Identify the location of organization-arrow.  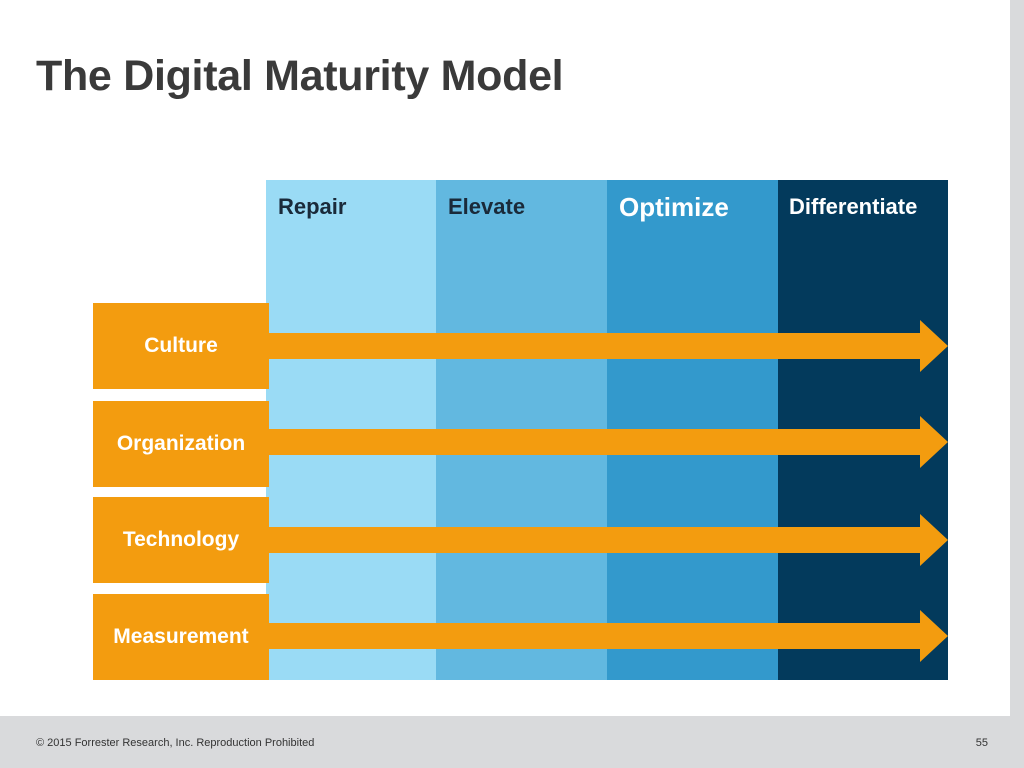
(607, 442).